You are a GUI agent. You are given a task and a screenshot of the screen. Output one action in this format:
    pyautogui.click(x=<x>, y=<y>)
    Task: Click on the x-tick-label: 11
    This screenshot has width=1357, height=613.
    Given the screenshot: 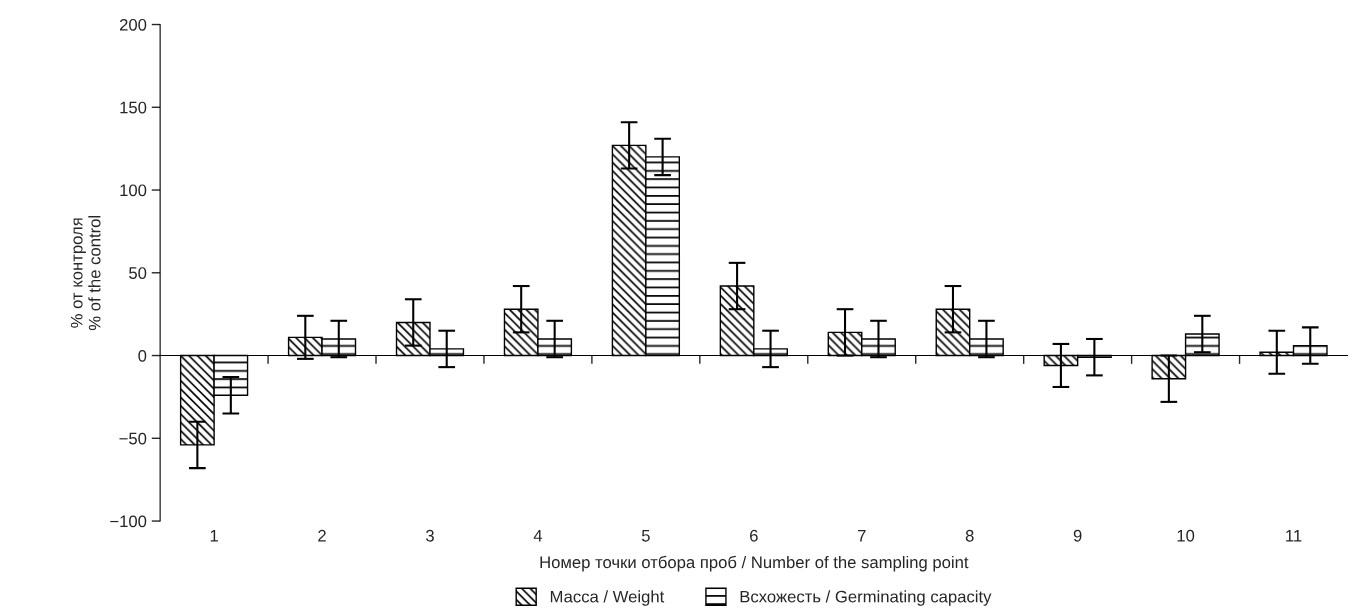 What is the action you would take?
    pyautogui.click(x=1294, y=536)
    